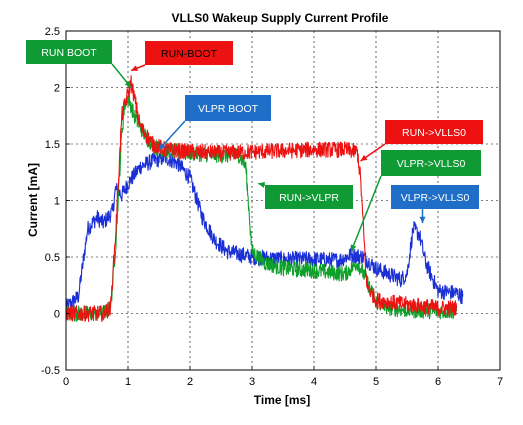  I want to click on annotation-label: RUN->VLPR, so click(309, 198).